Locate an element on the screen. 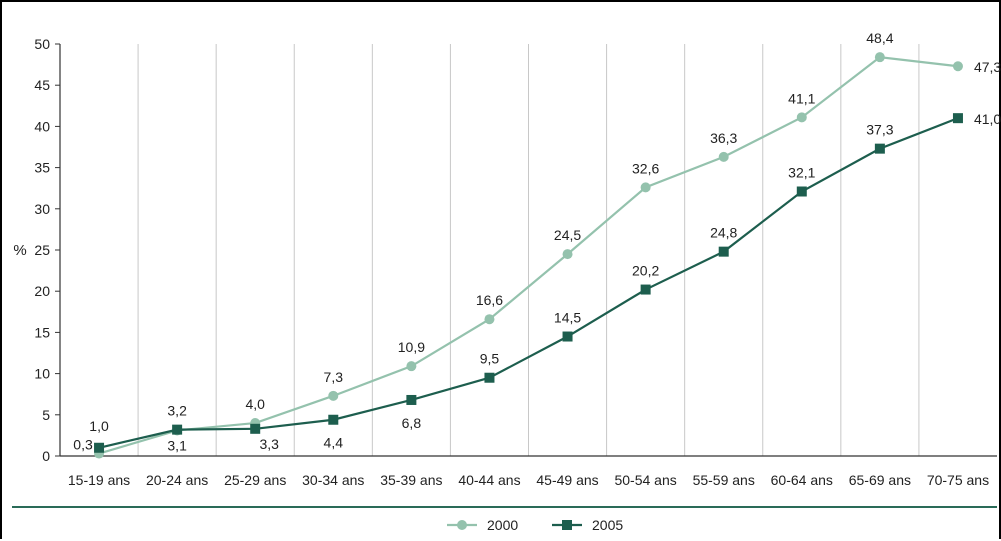 Image resolution: width=1001 pixels, height=541 pixels. legend-label-2005: 2005 is located at coordinates (607, 525).